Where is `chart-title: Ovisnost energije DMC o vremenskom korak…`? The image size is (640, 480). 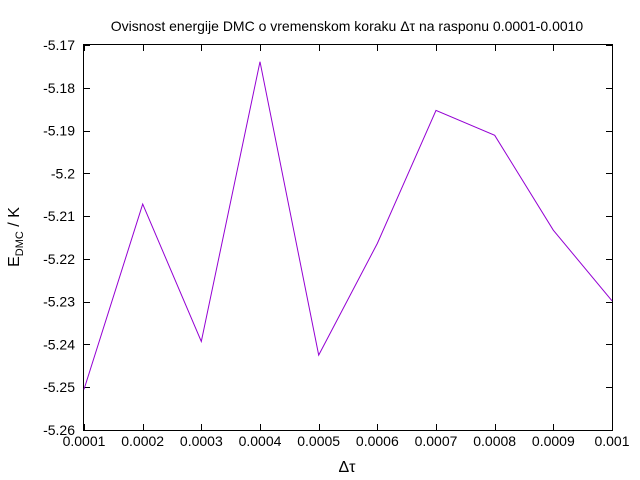 chart-title: Ovisnost energije DMC o vremenskom korak… is located at coordinates (347, 26).